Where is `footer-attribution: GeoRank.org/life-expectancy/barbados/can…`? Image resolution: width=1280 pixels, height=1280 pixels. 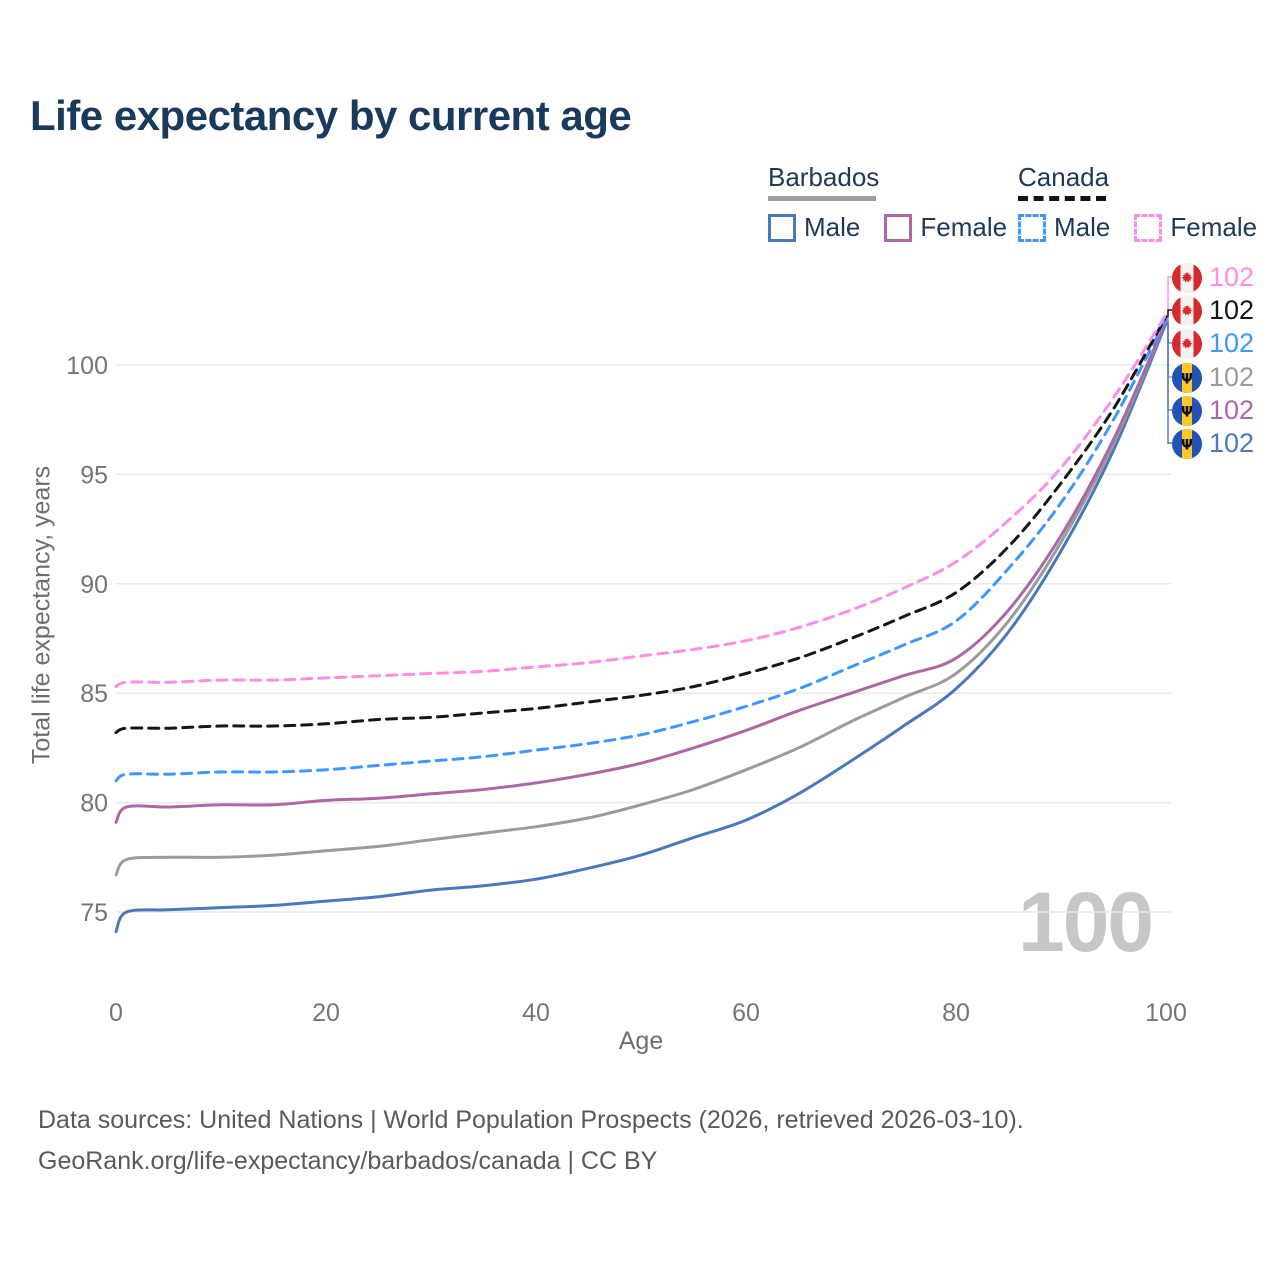
footer-attribution: GeoRank.org/life-expectancy/barbados/can… is located at coordinates (348, 1161).